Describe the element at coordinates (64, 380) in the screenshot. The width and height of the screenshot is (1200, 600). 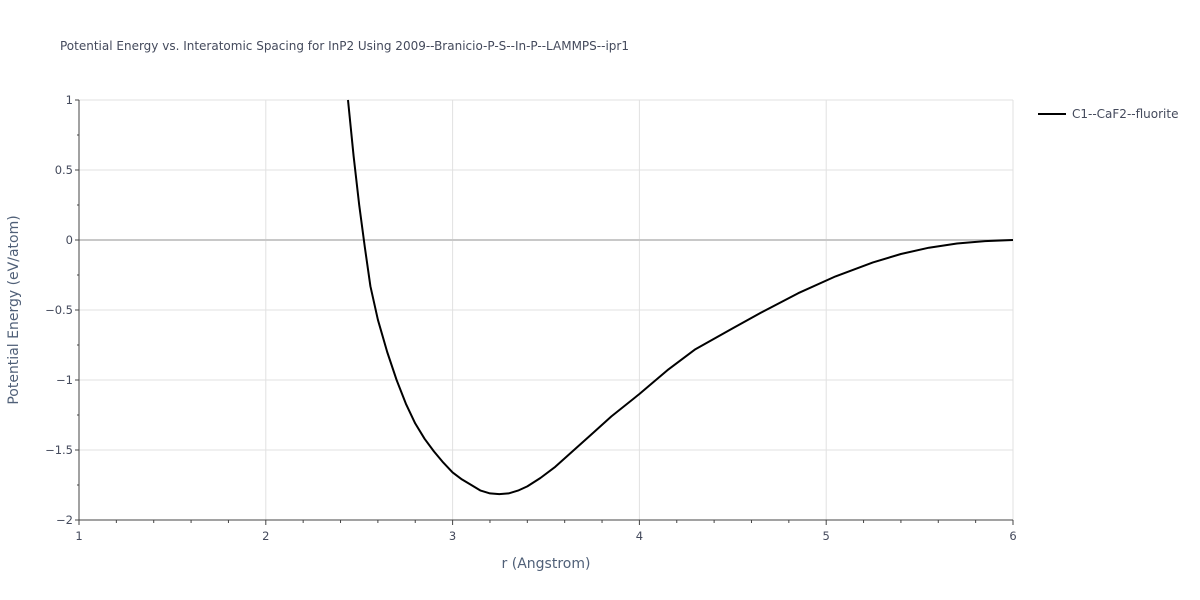
I see `y-tick-label: −1` at that location.